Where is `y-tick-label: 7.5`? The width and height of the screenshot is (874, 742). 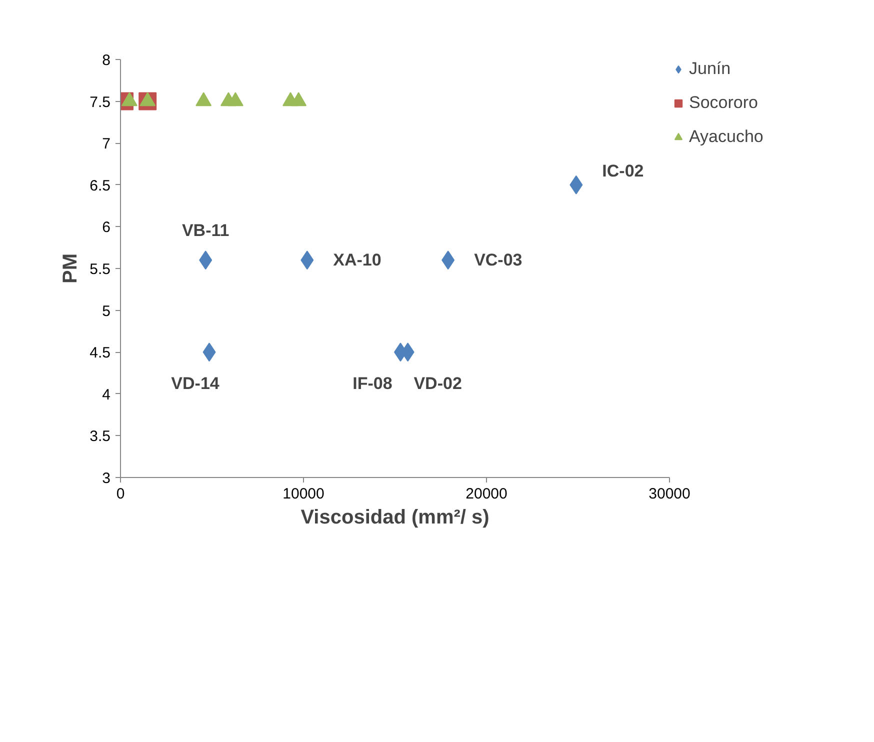 y-tick-label: 7.5 is located at coordinates (100, 102).